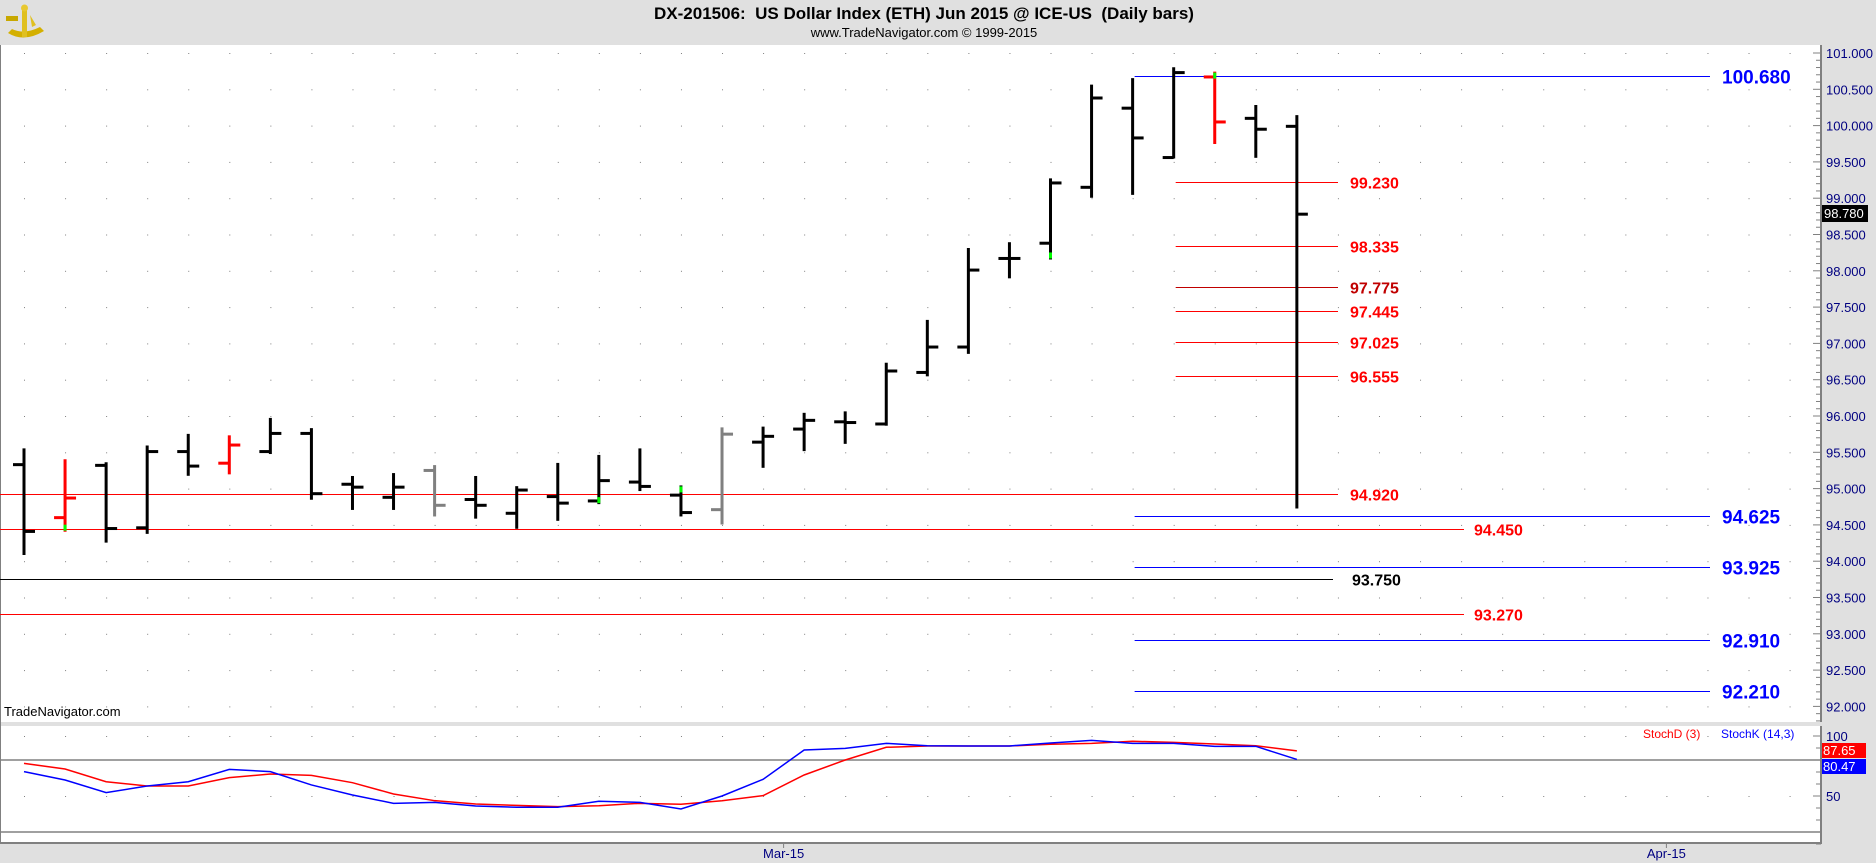 The image size is (1876, 863). I want to click on stoch-value-bg, so click(1844, 766).